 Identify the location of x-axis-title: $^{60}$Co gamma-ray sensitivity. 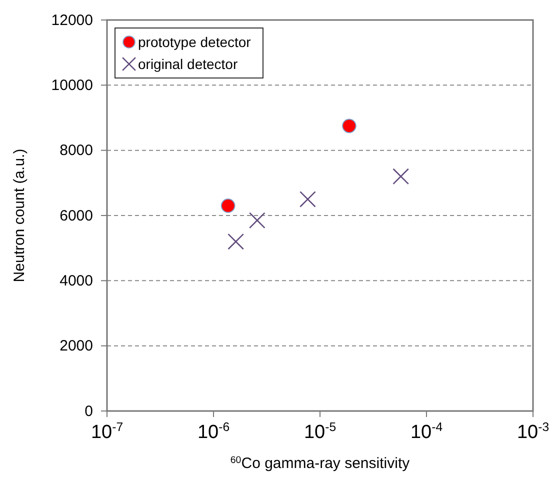
(320, 463).